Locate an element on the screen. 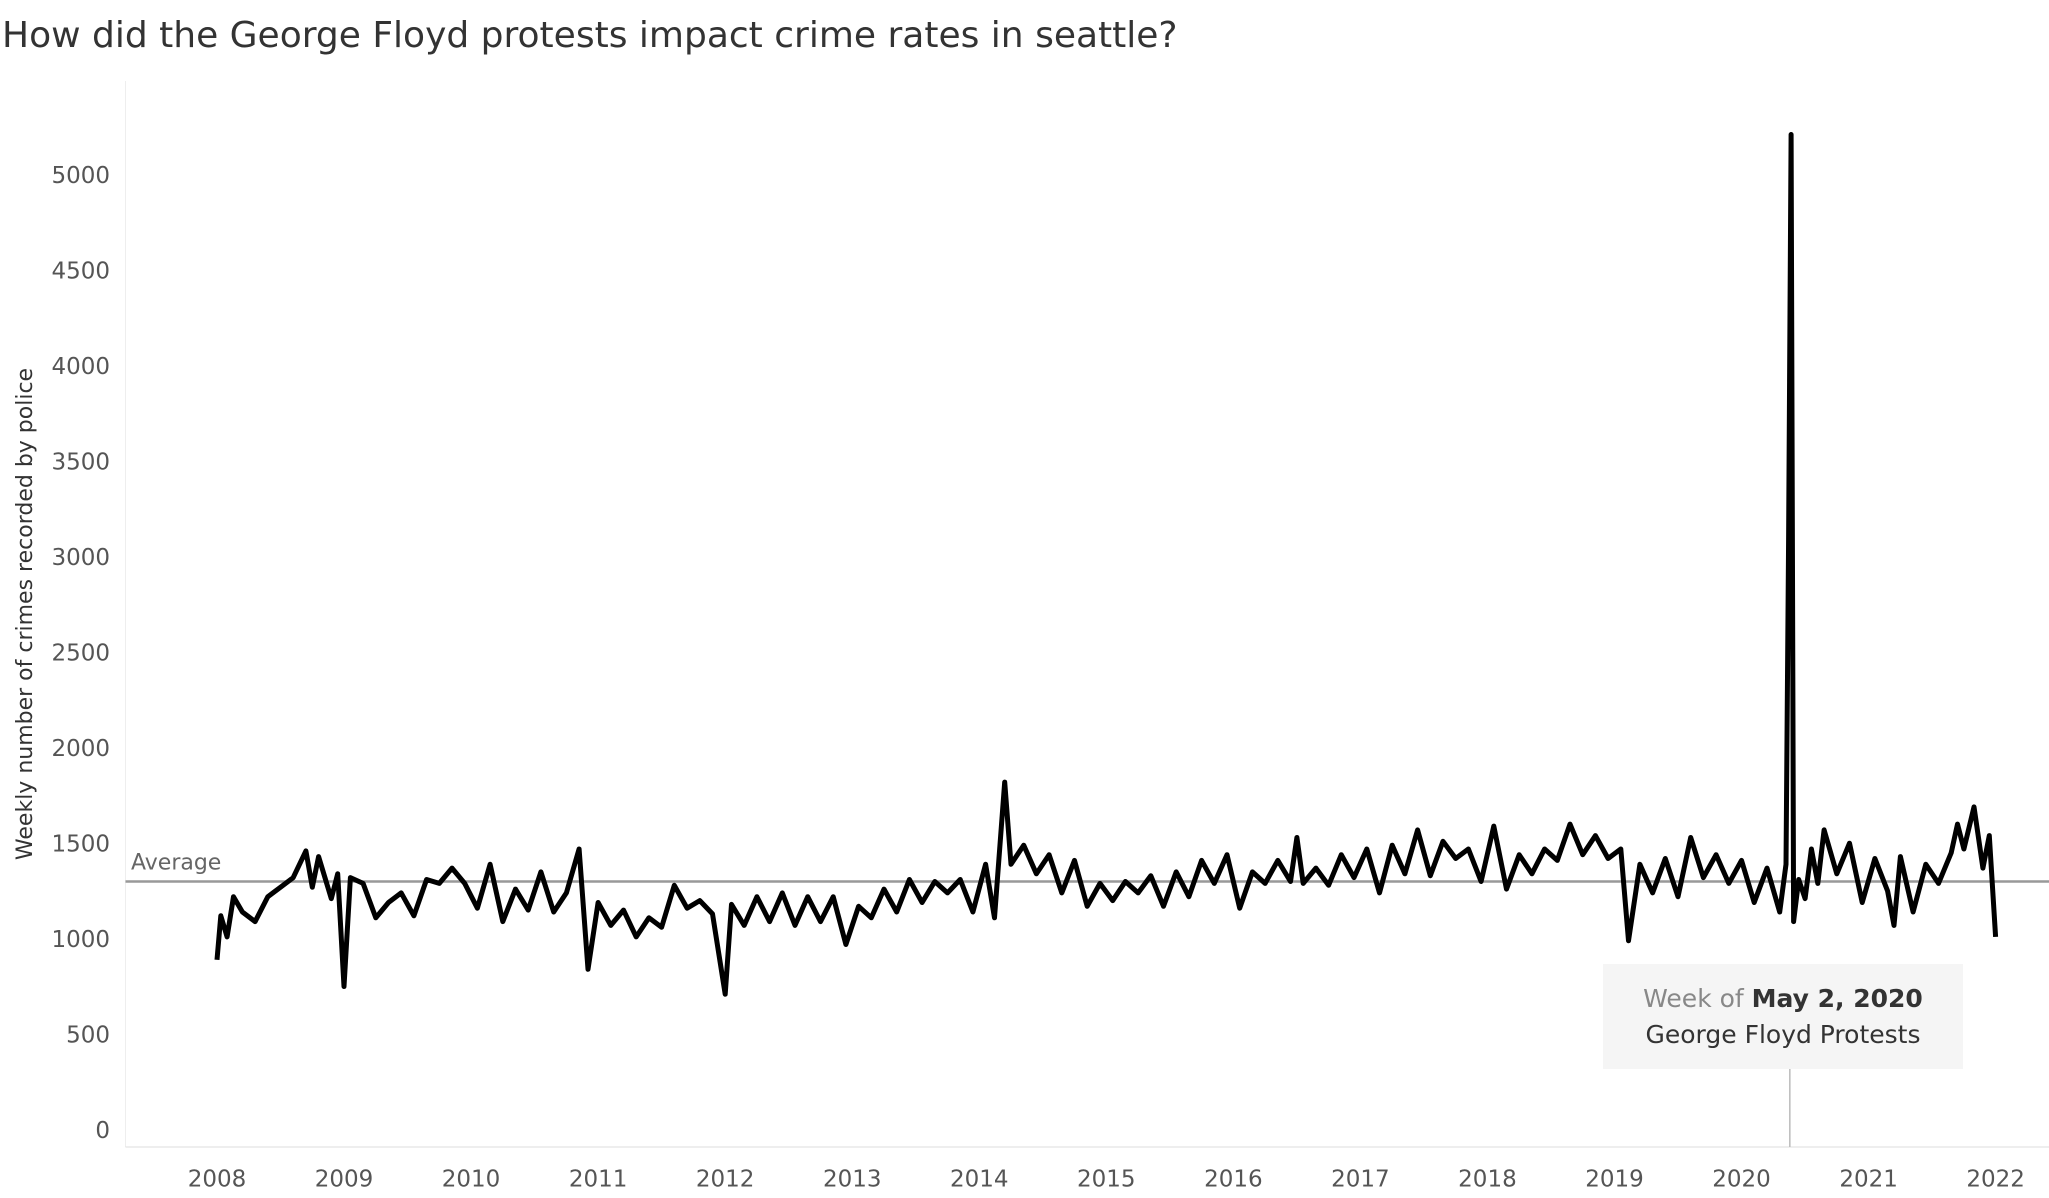  x-tick-label: 2016 is located at coordinates (1233, 1180).